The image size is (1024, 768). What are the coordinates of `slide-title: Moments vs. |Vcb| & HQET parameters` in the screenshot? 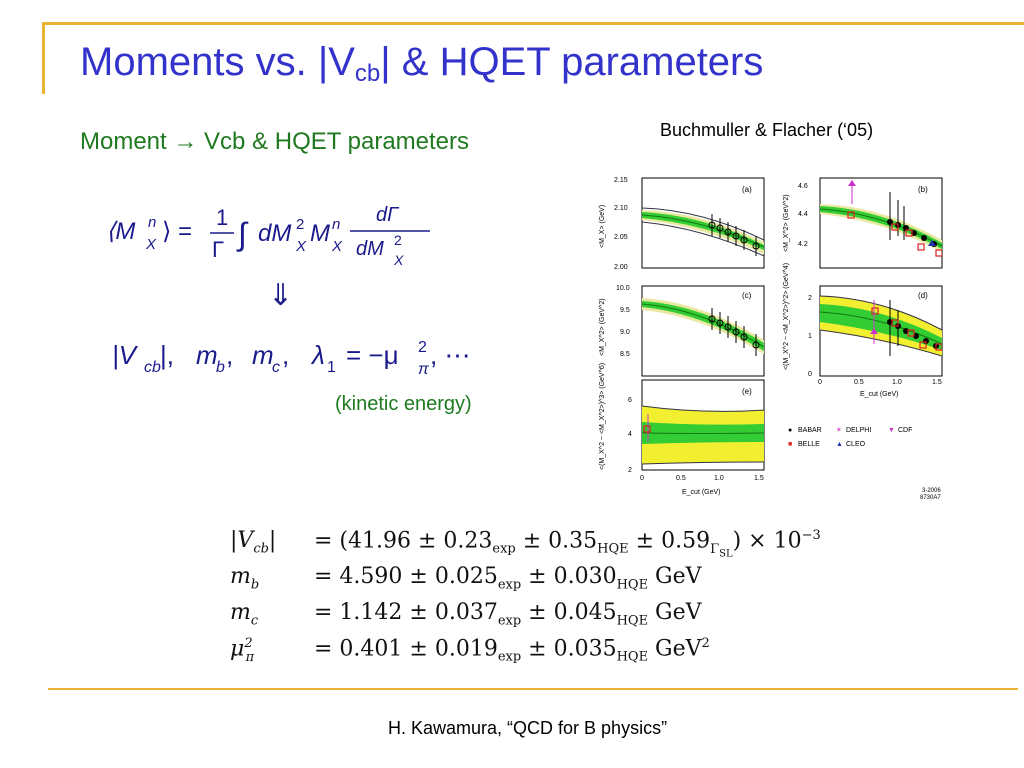 It's located at (422, 63).